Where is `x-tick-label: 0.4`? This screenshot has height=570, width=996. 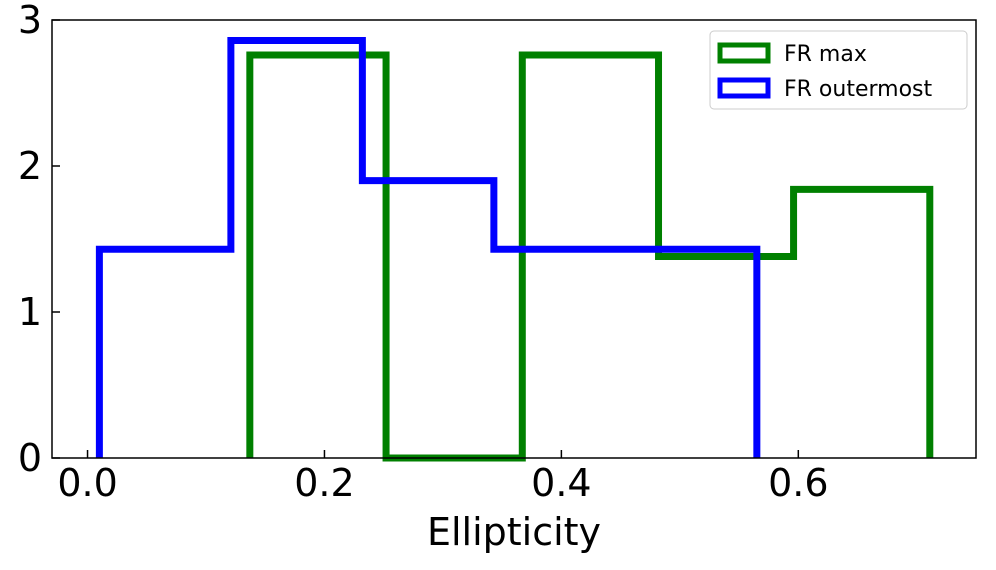
x-tick-label: 0.4 is located at coordinates (561, 483).